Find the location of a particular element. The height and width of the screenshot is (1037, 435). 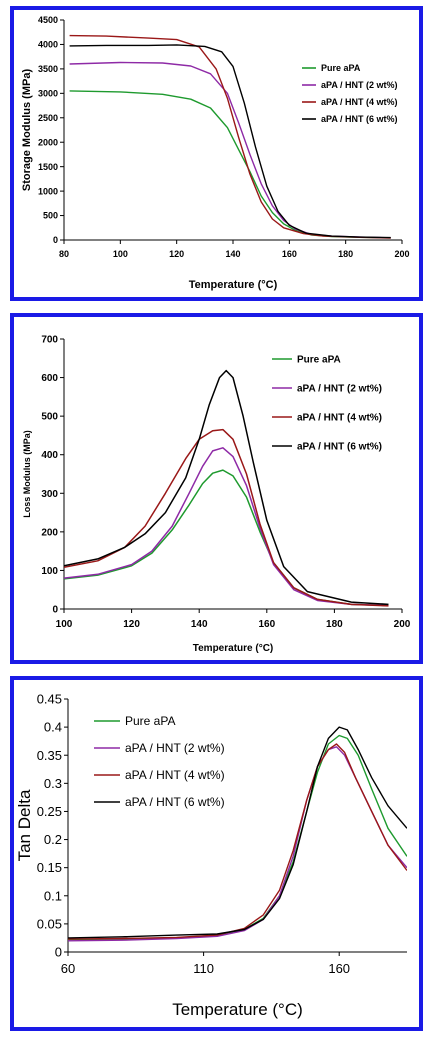

y-tick-label: 1500 is located at coordinates (48, 167).